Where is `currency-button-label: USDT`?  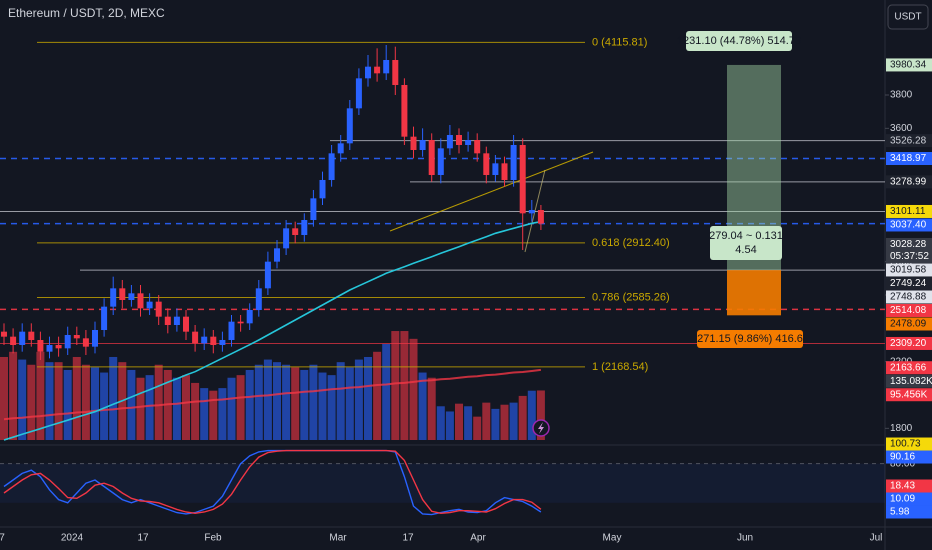 currency-button-label: USDT is located at coordinates (907, 17).